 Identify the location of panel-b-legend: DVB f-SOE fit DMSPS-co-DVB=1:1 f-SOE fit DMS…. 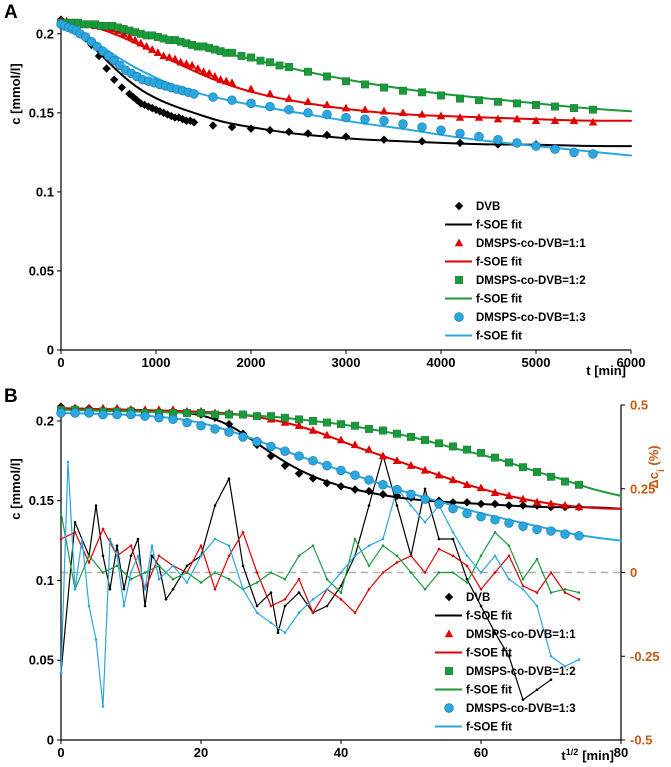
(505, 663).